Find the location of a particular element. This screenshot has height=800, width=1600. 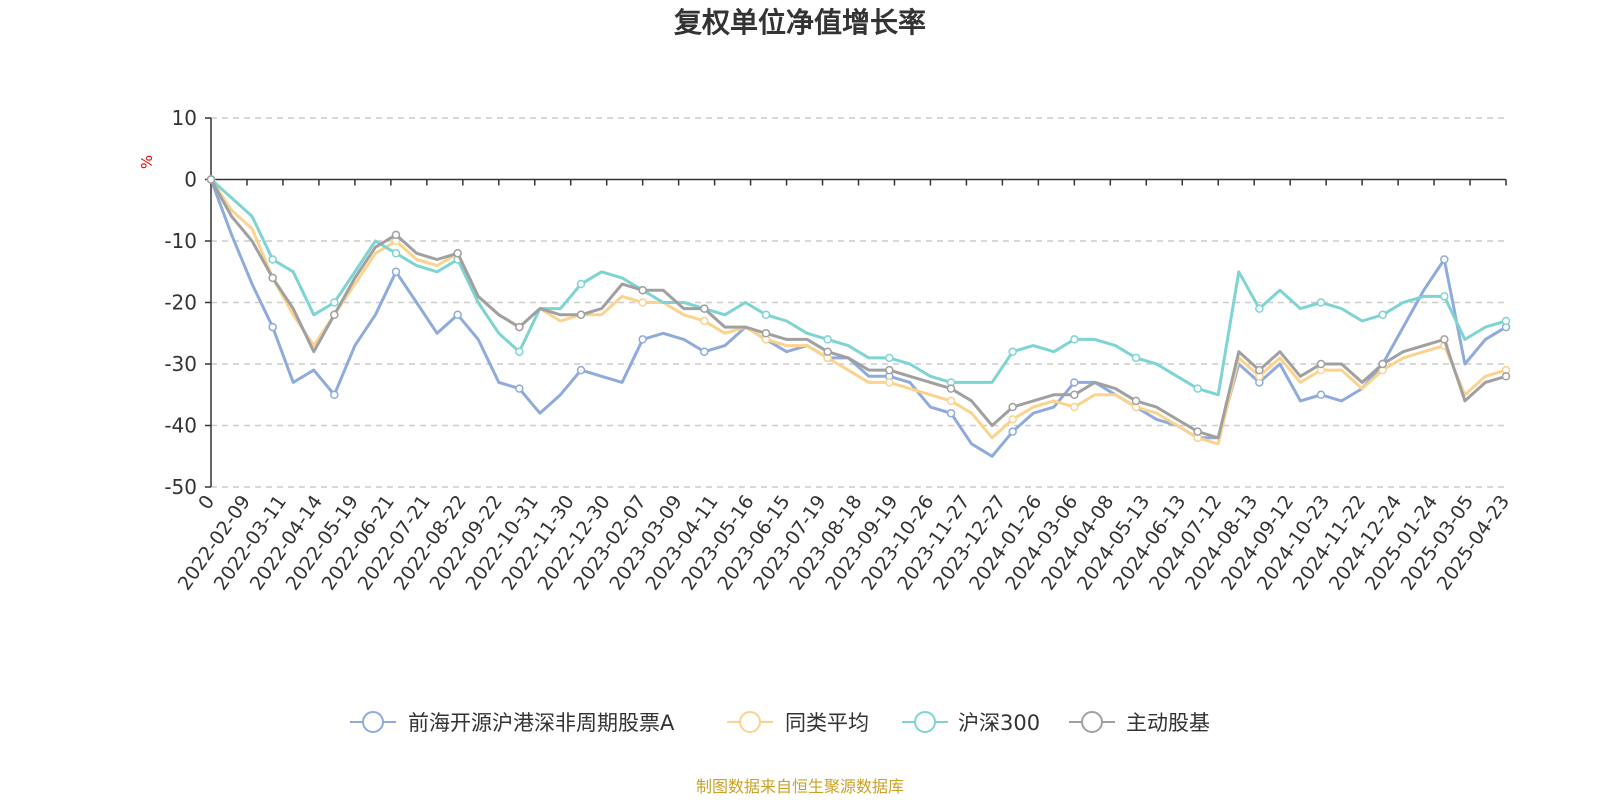

x-tick-label: 0 is located at coordinates (206, 502).